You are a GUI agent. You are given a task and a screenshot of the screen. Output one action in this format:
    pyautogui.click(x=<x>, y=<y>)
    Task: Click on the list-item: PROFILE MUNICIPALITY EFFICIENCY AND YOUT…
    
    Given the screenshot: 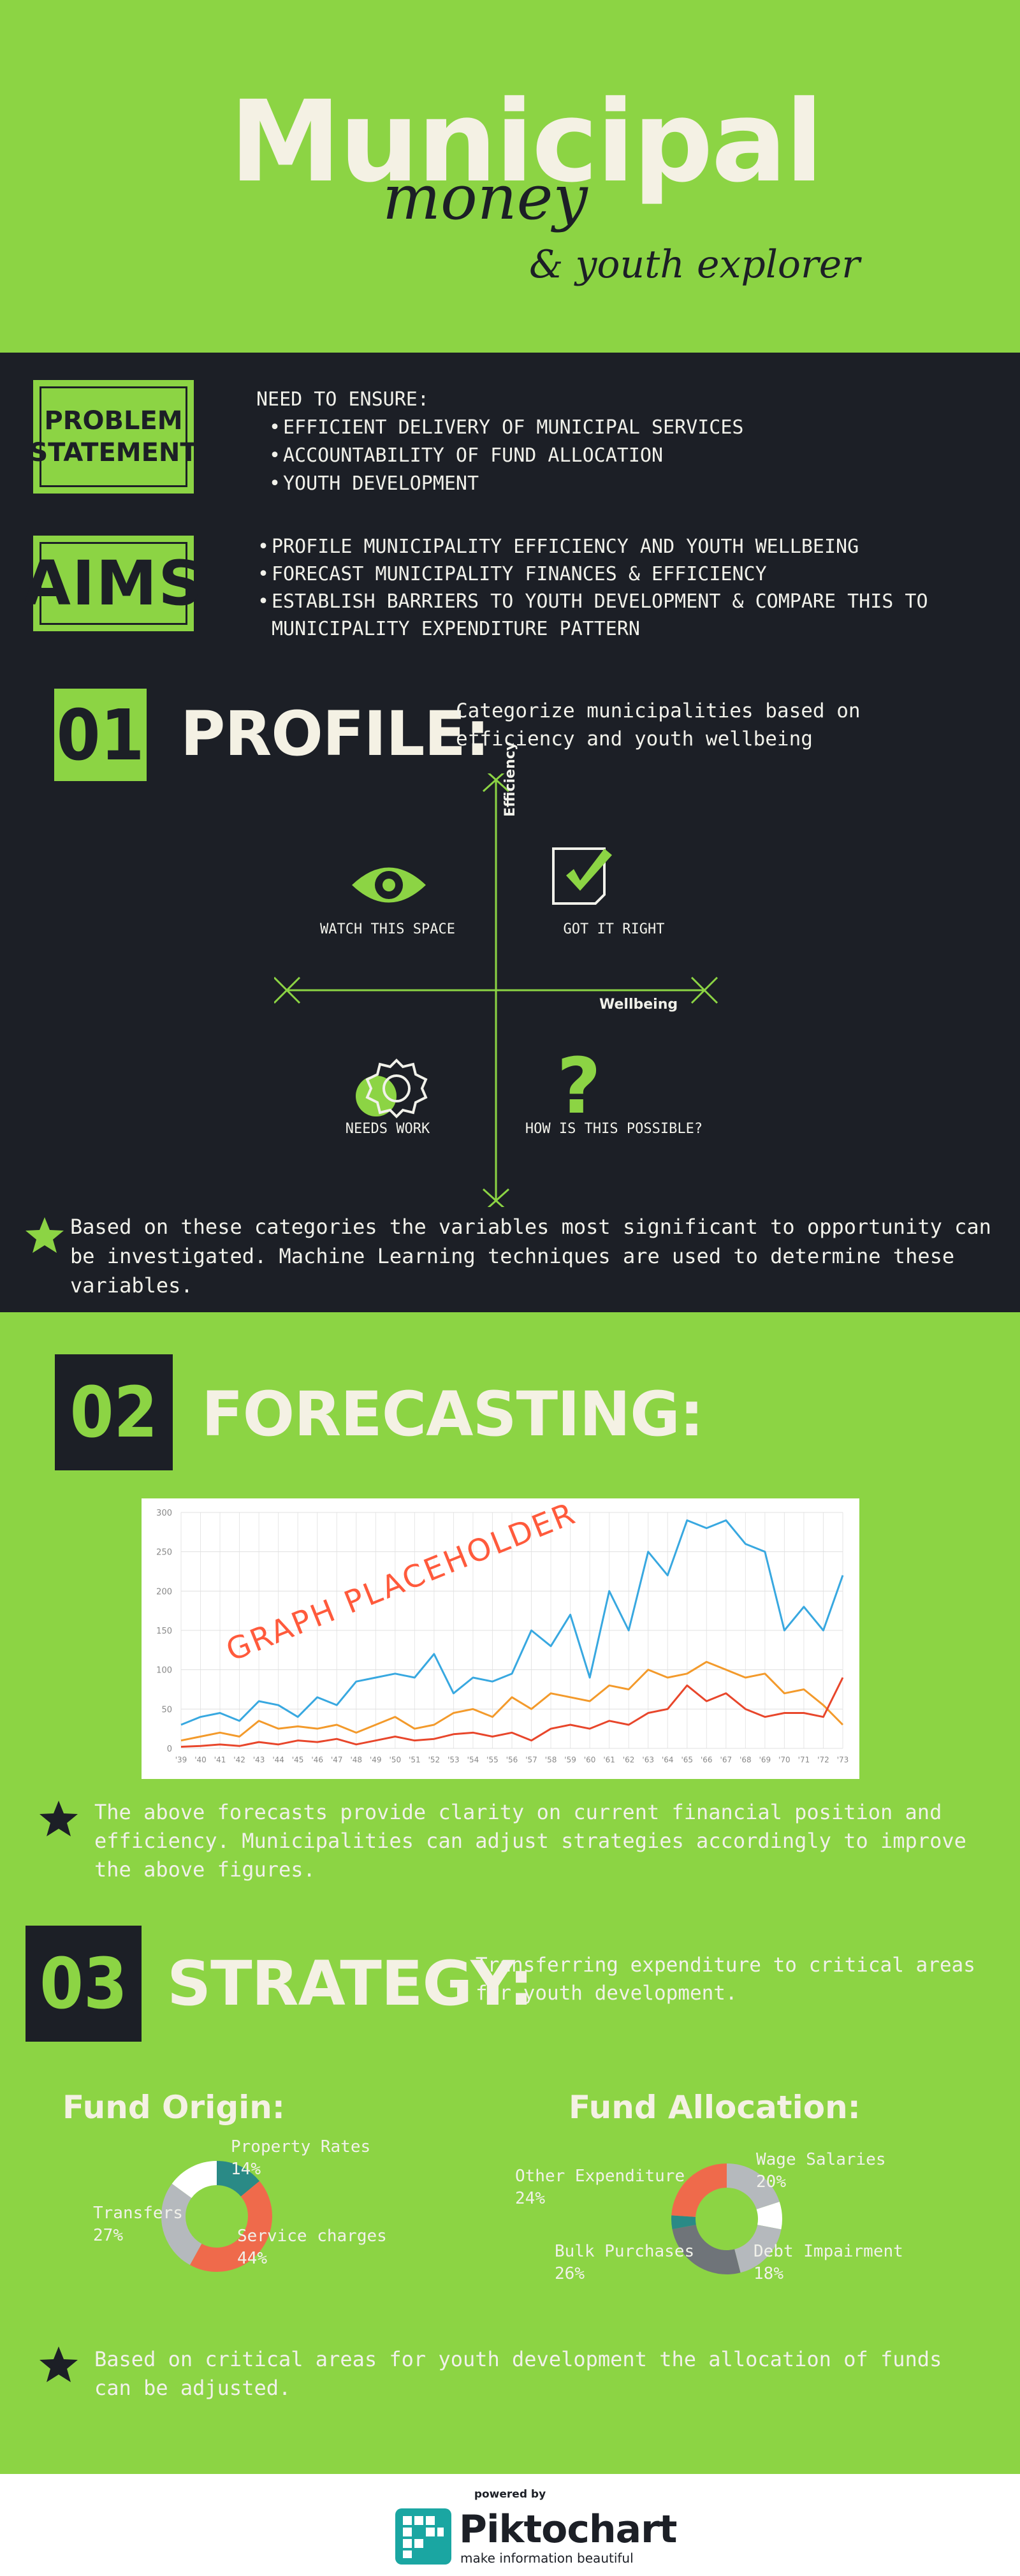 What is the action you would take?
    pyautogui.click(x=607, y=546)
    